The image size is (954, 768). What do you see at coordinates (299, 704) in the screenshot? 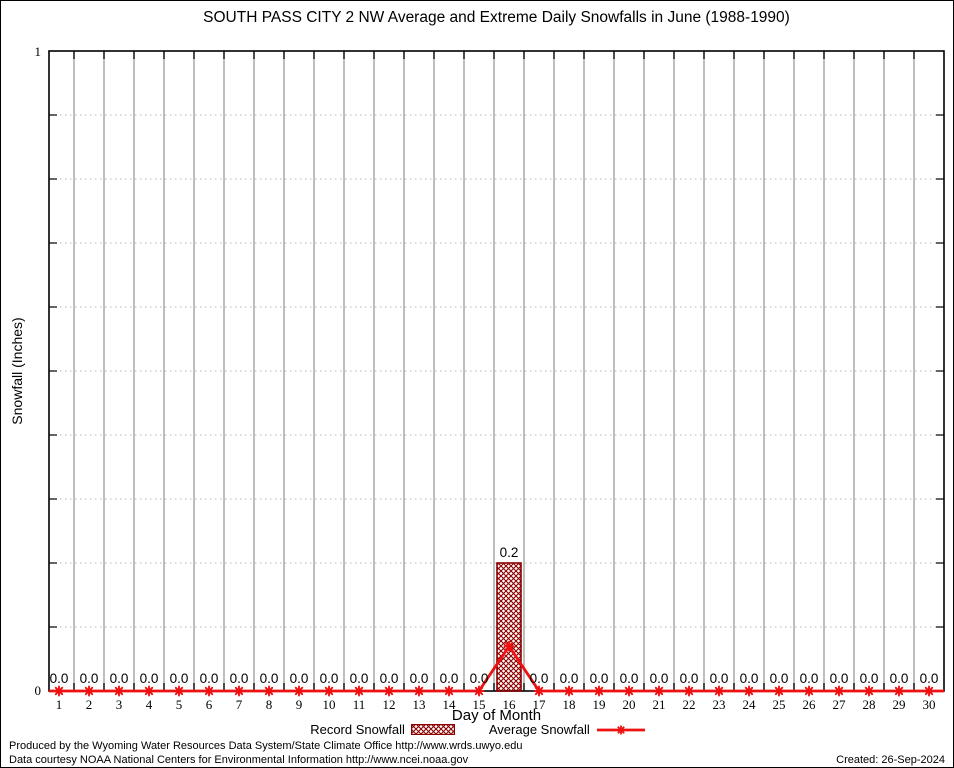
I see `x-tick-label: 9` at bounding box center [299, 704].